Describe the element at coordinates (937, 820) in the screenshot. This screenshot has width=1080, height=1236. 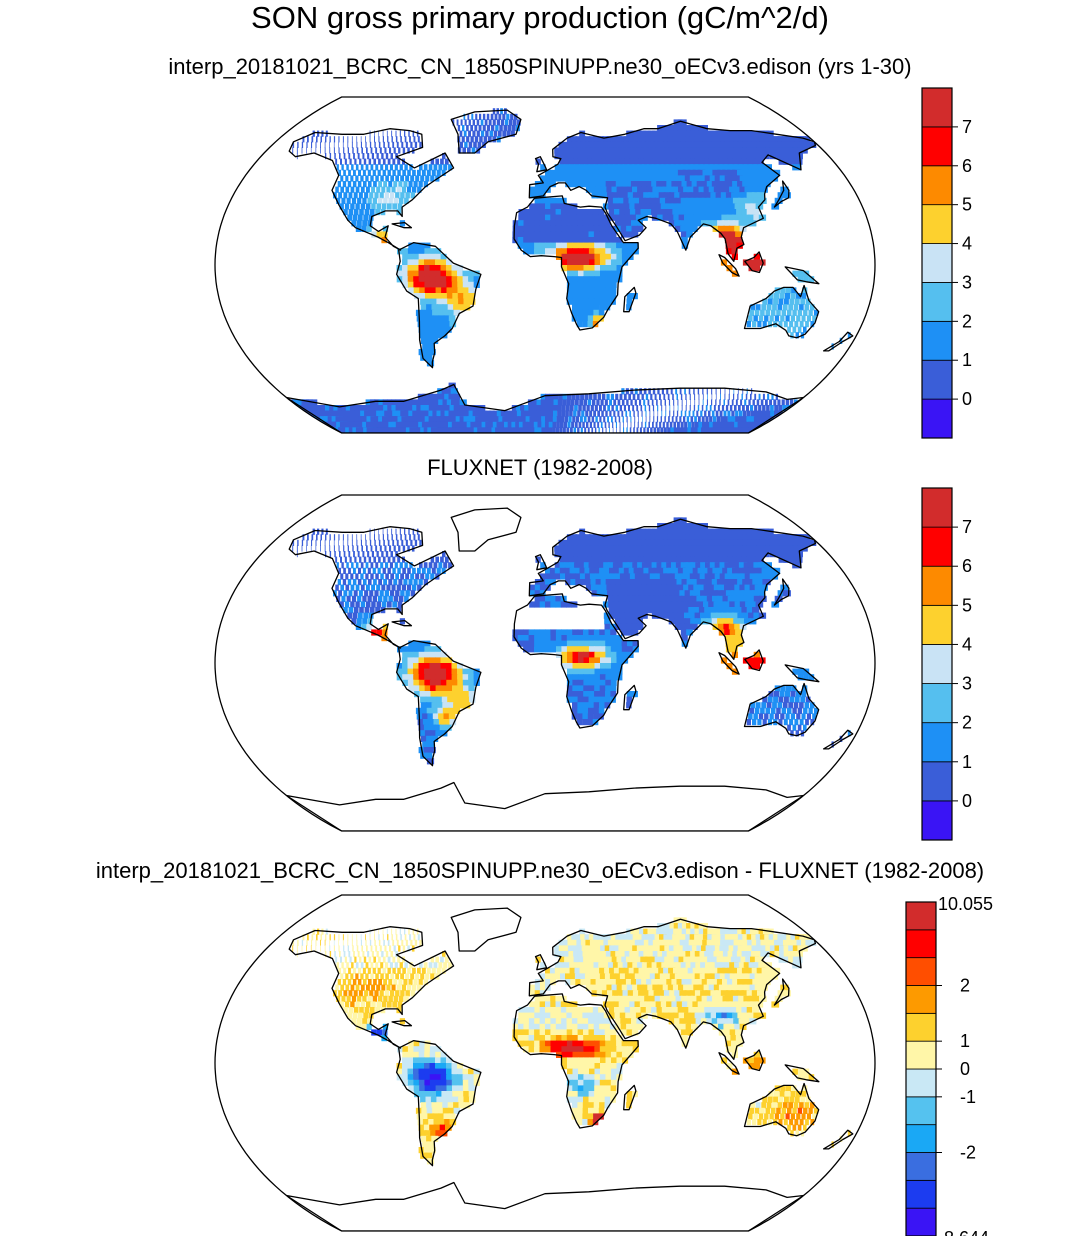
I see `colorbar-box` at that location.